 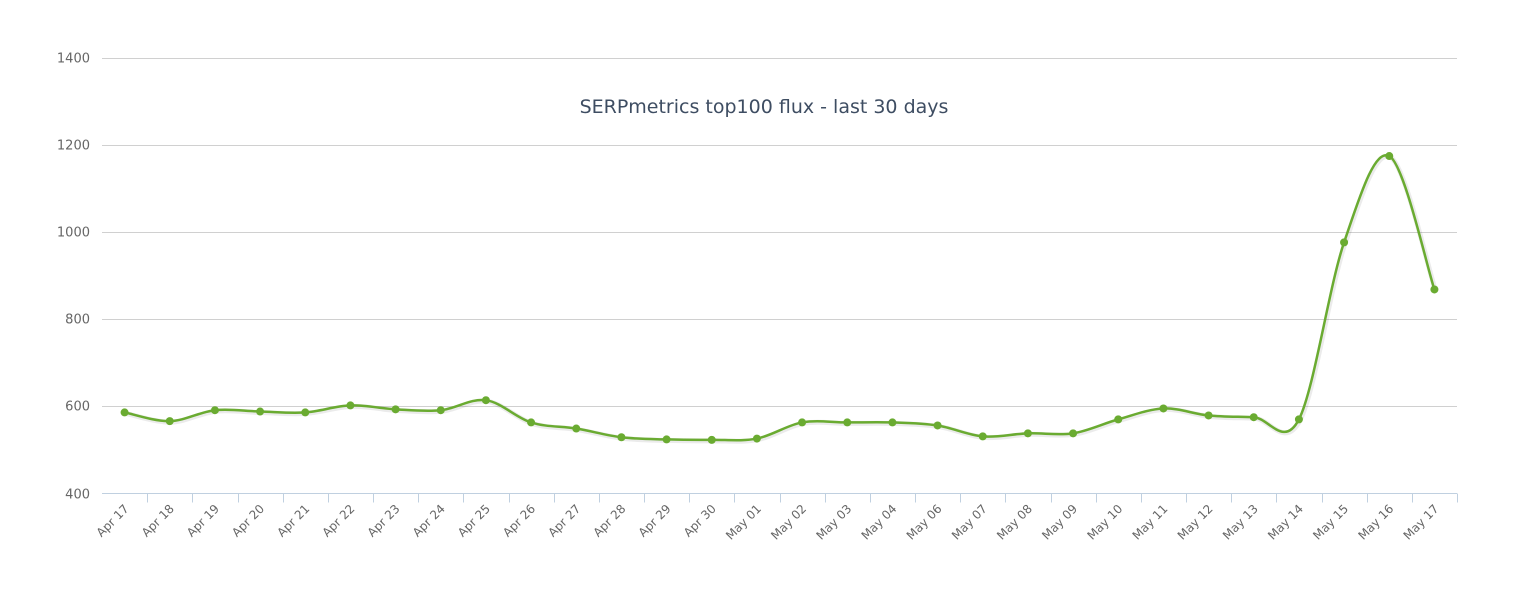 What do you see at coordinates (655, 521) in the screenshot?
I see `x-tick-label: Apr 29` at bounding box center [655, 521].